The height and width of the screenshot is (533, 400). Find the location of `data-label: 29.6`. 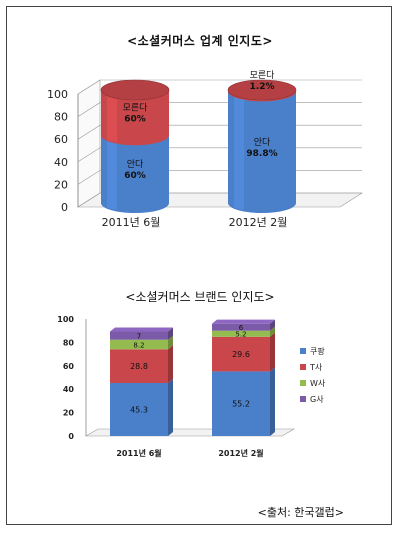

data-label: 29.6 is located at coordinates (241, 354).